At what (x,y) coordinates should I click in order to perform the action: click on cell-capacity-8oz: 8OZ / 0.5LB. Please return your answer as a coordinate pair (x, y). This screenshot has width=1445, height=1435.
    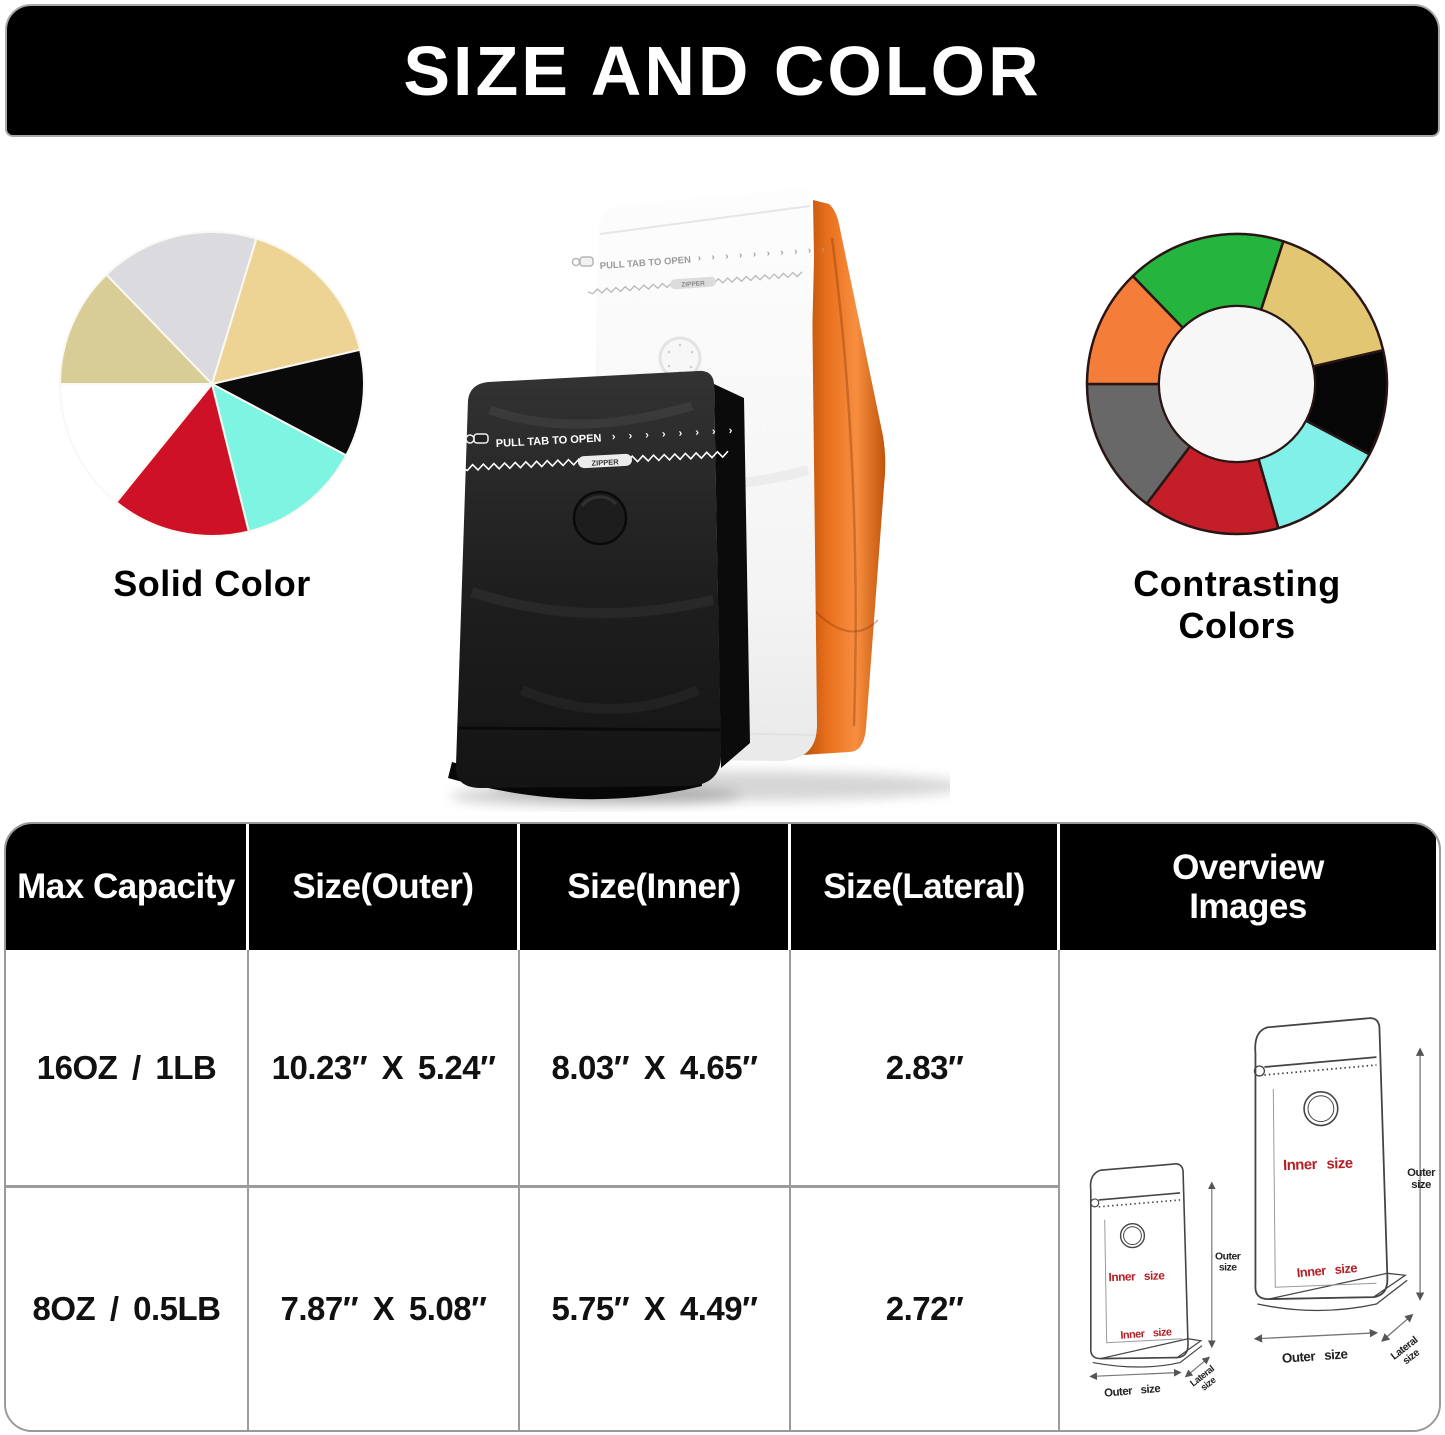
    Looking at the image, I should click on (127, 1309).